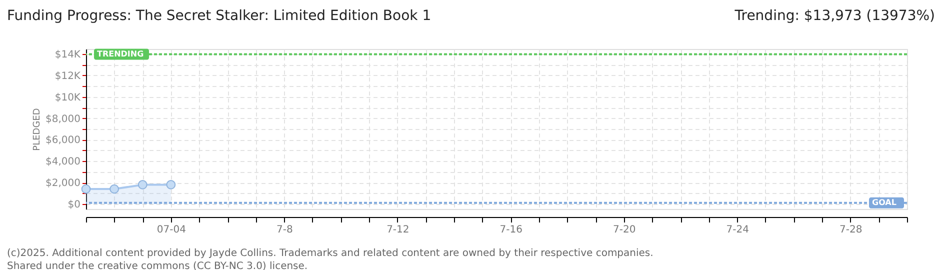  Describe the element at coordinates (834, 16) in the screenshot. I see `text: Trending: $13,973 (13973%)` at that location.